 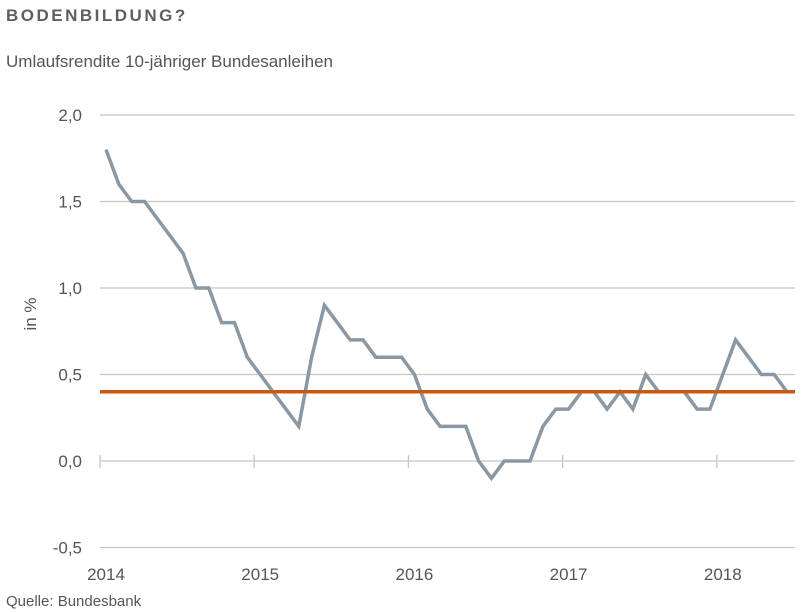 What do you see at coordinates (569, 574) in the screenshot?
I see `x-tick-label: 2017` at bounding box center [569, 574].